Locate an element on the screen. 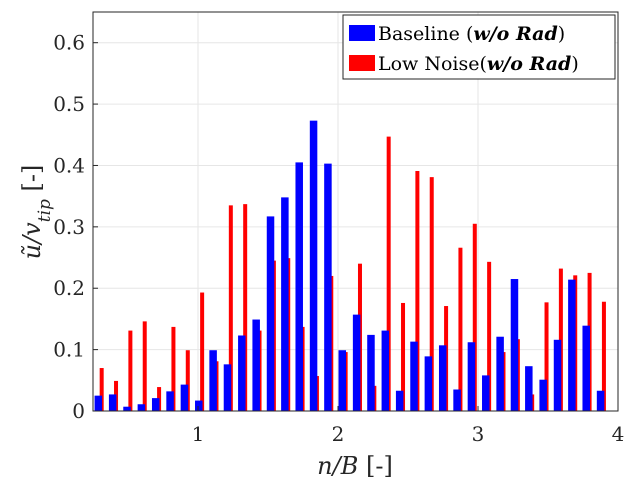 The image size is (638, 484). legend-box is located at coordinates (479, 47).